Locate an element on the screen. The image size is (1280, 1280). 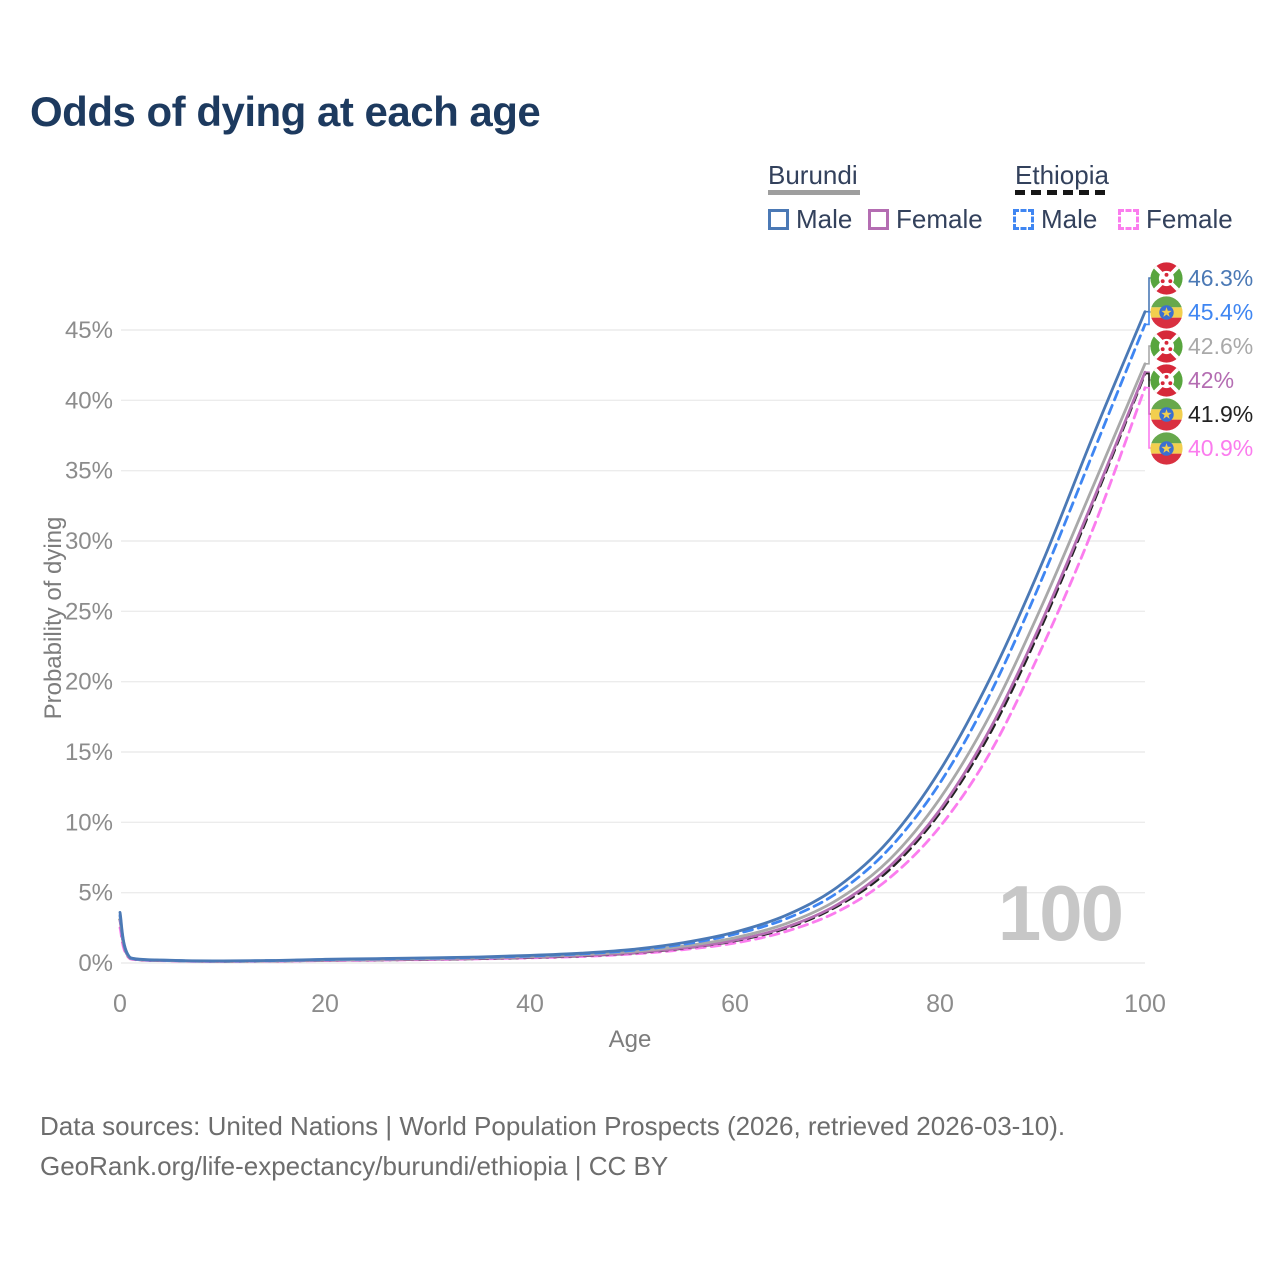
end-value-label: 45.4% is located at coordinates (1221, 311).